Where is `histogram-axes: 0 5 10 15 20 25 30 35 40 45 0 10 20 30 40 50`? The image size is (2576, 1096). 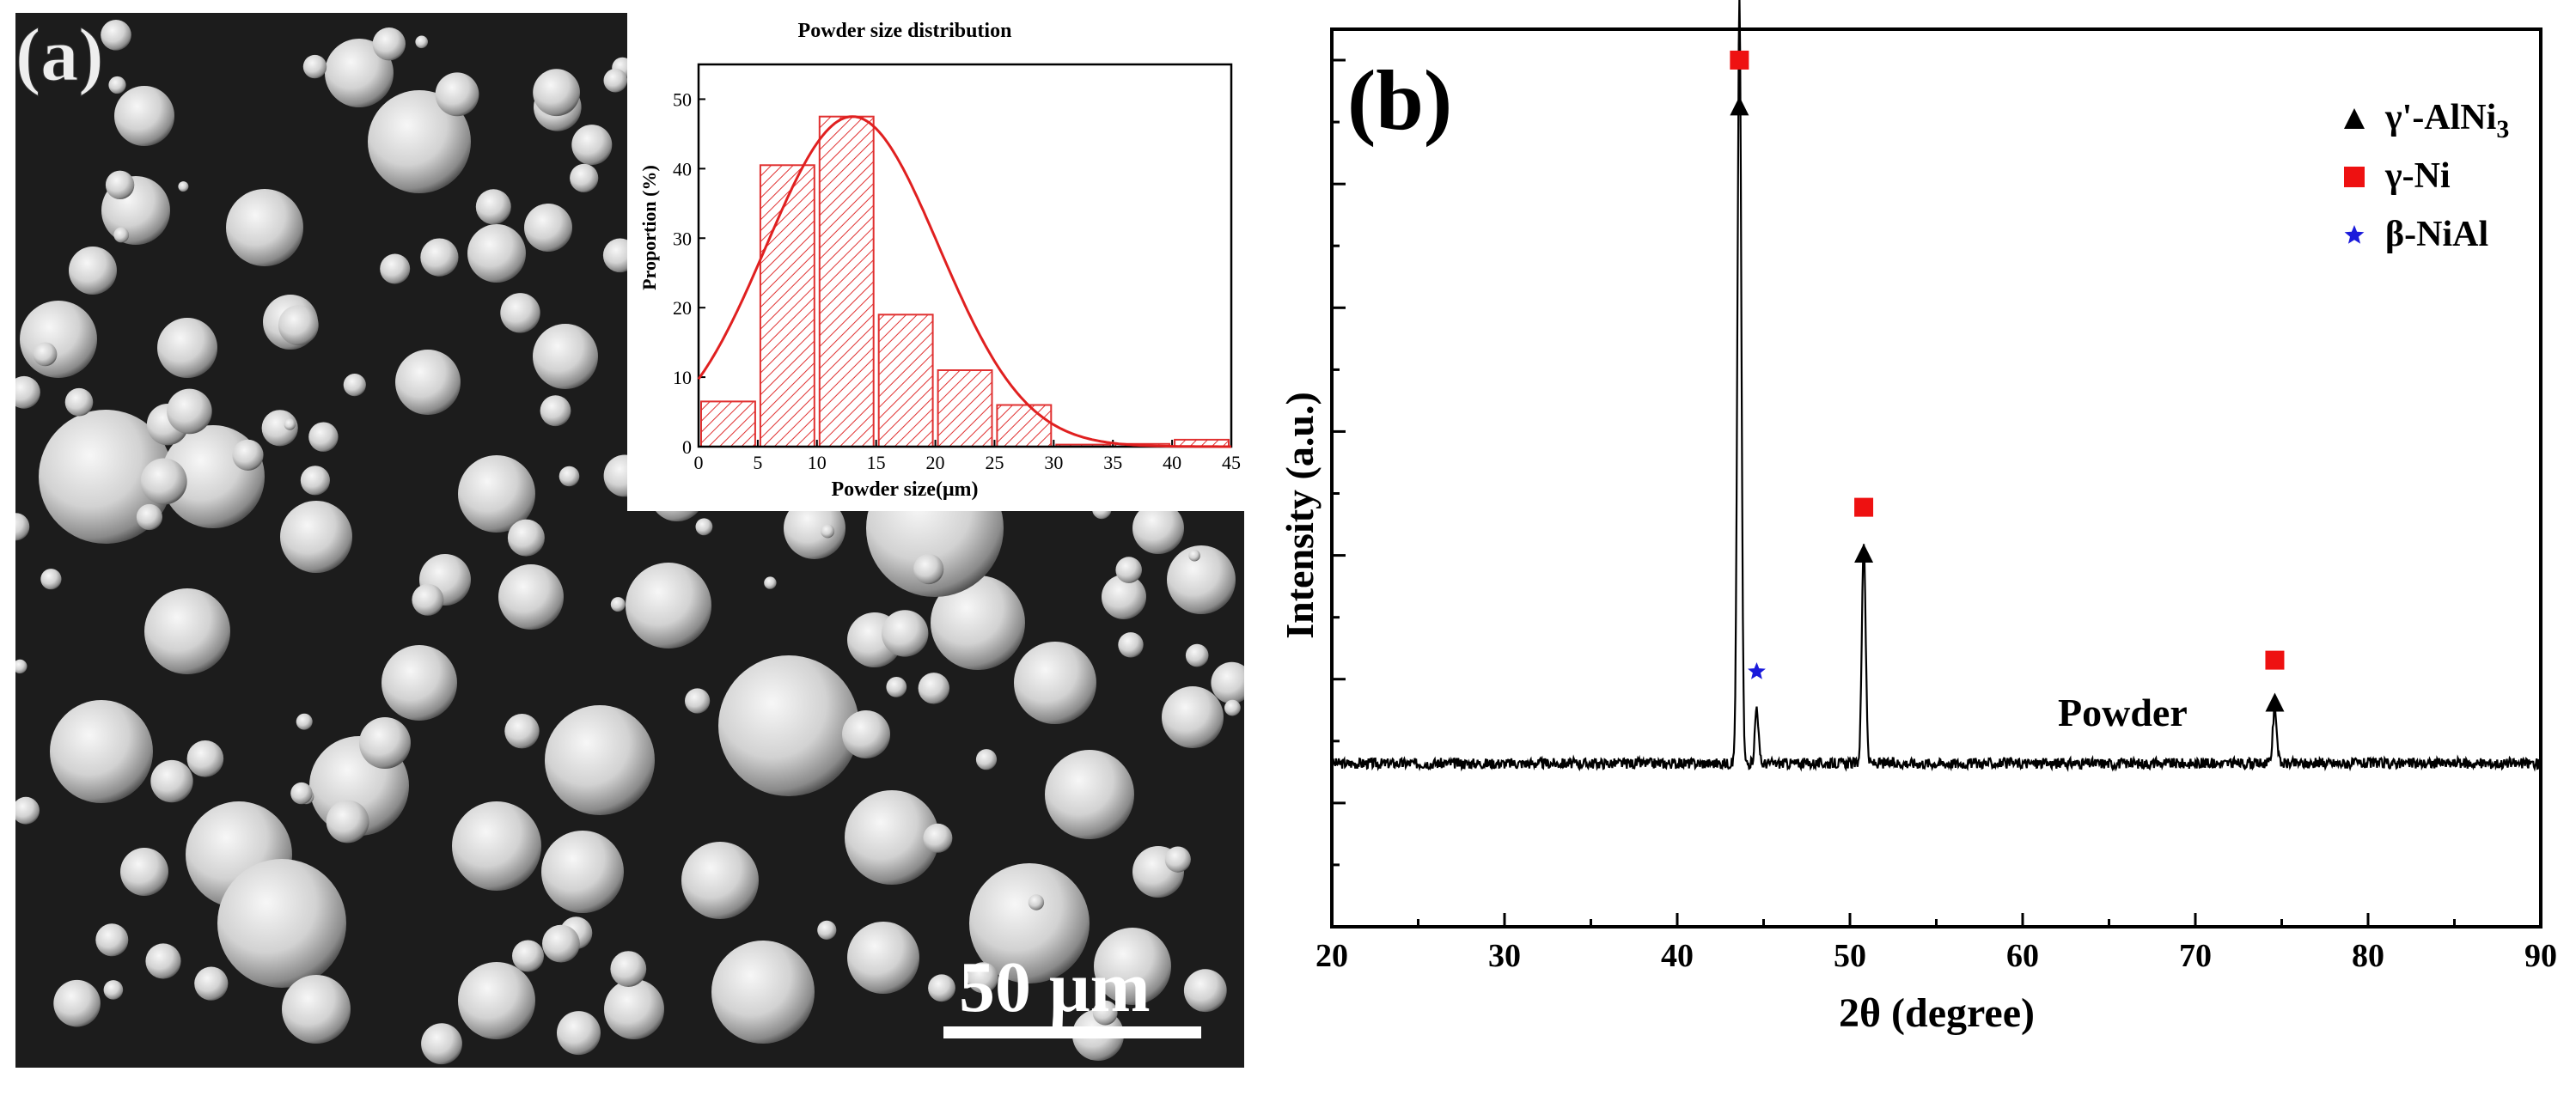
histogram-axes: 0 5 10 15 20 25 30 35 40 45 0 10 20 30 40 50 is located at coordinates (957, 268).